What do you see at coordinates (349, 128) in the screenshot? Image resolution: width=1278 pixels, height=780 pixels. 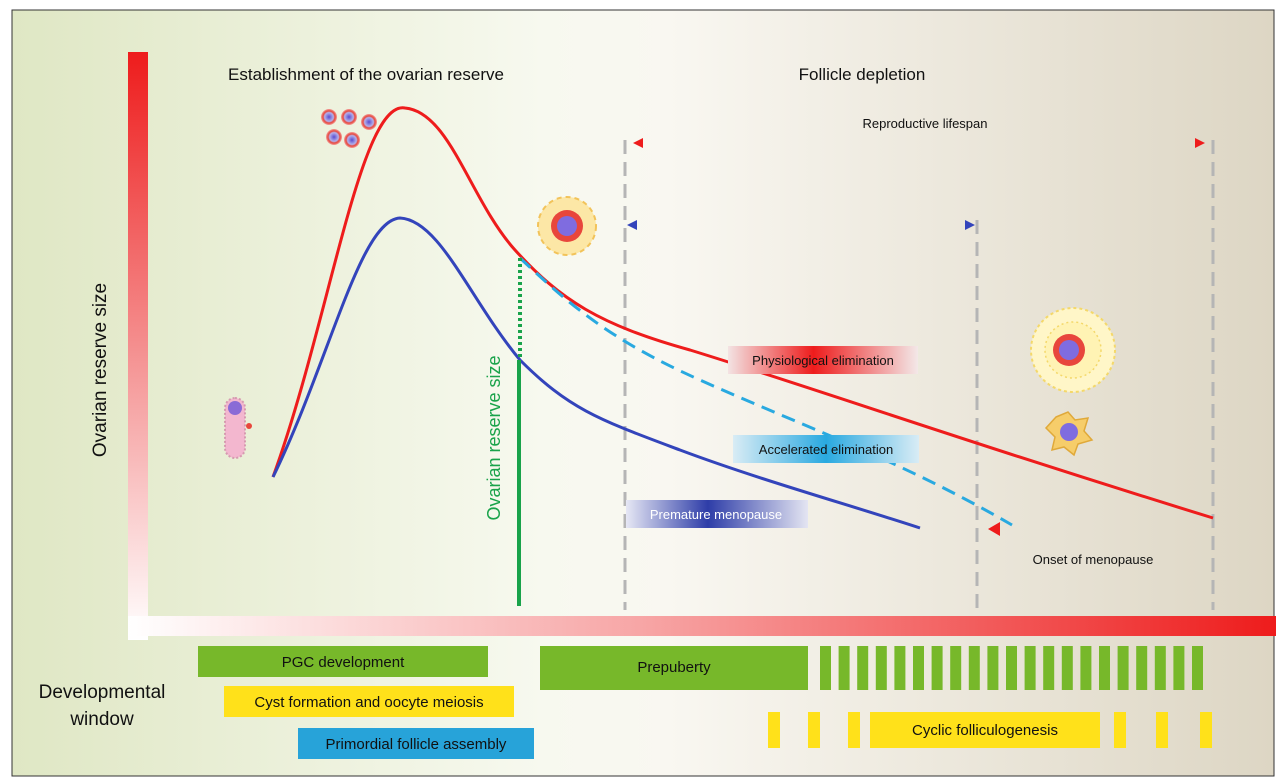 I see `oocyte-cluster-icon` at bounding box center [349, 128].